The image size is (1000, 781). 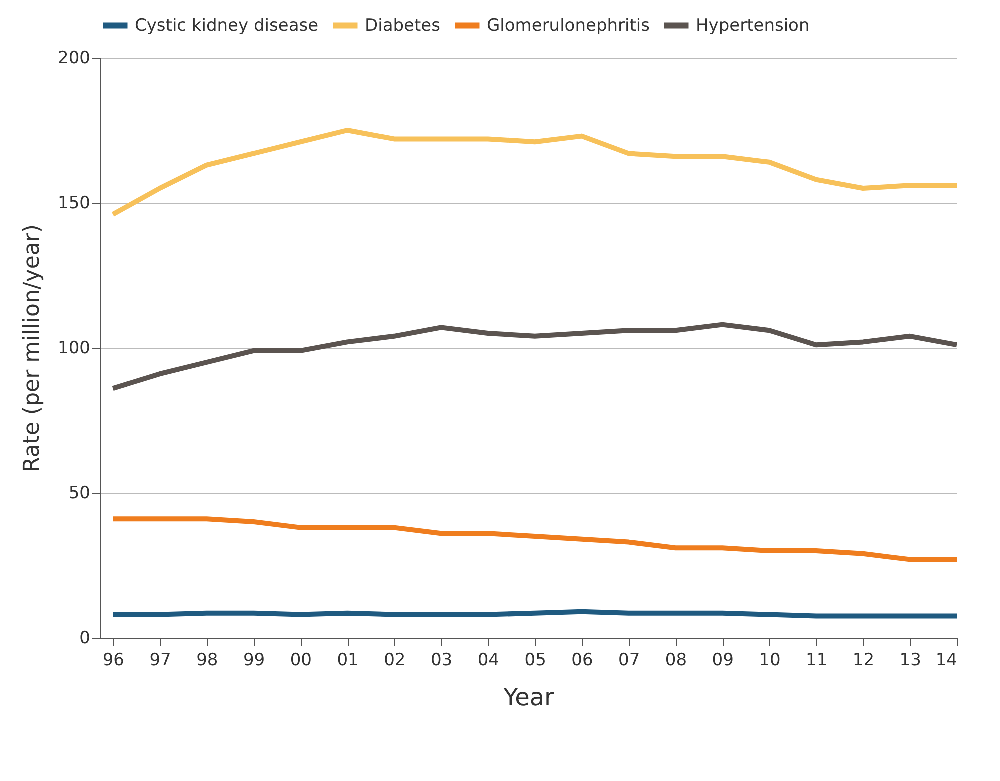 I want to click on legend-label: Glomerulonephritis, so click(x=568, y=26).